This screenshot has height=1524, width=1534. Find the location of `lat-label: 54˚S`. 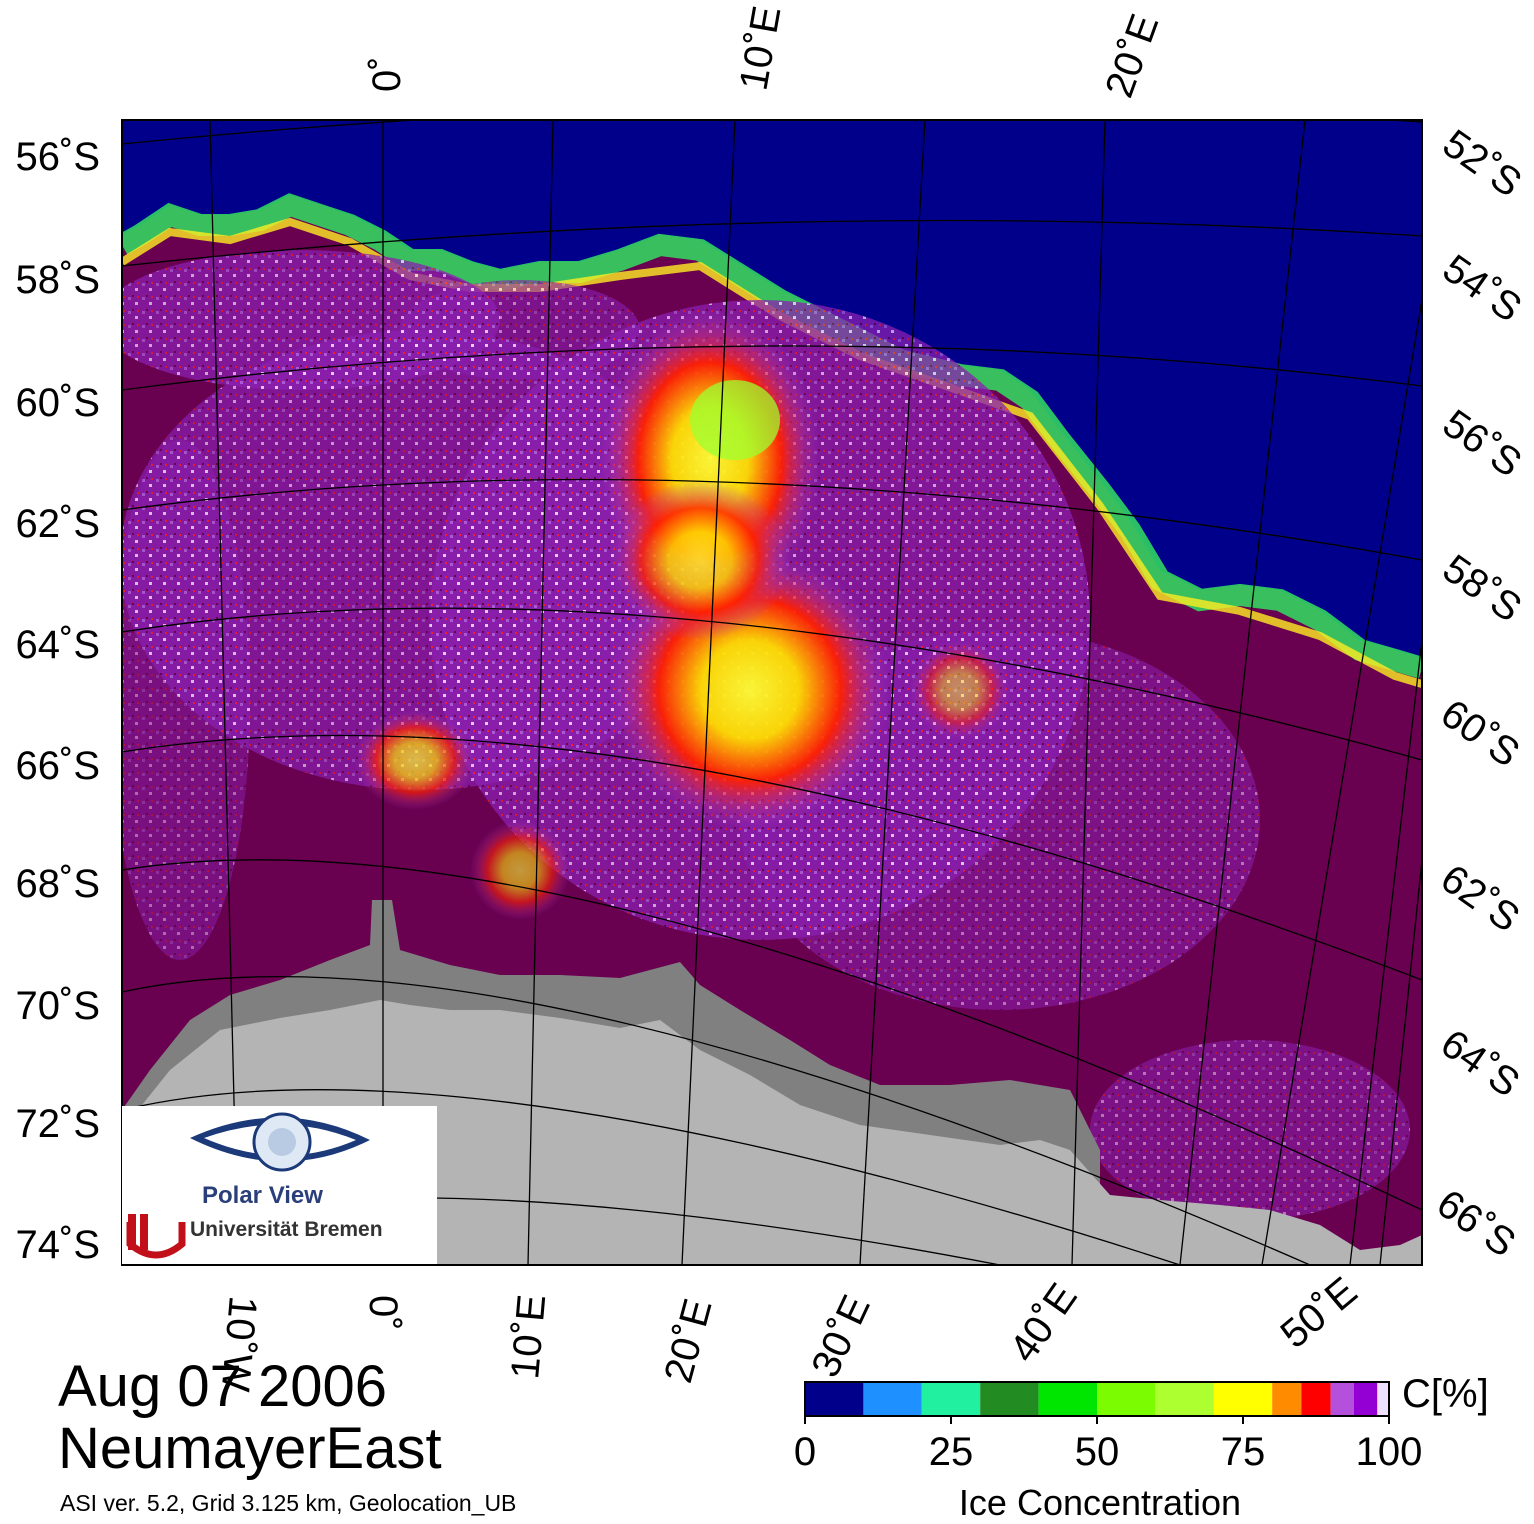

lat-label: 54˚S is located at coordinates (1482, 288).